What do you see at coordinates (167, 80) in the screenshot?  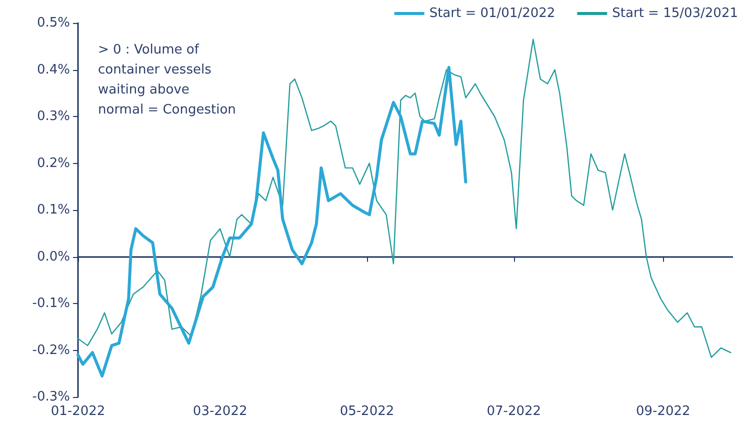 I see `annotation: > 0 : Volume of container vessels waiting above normal = Congestion` at bounding box center [167, 80].